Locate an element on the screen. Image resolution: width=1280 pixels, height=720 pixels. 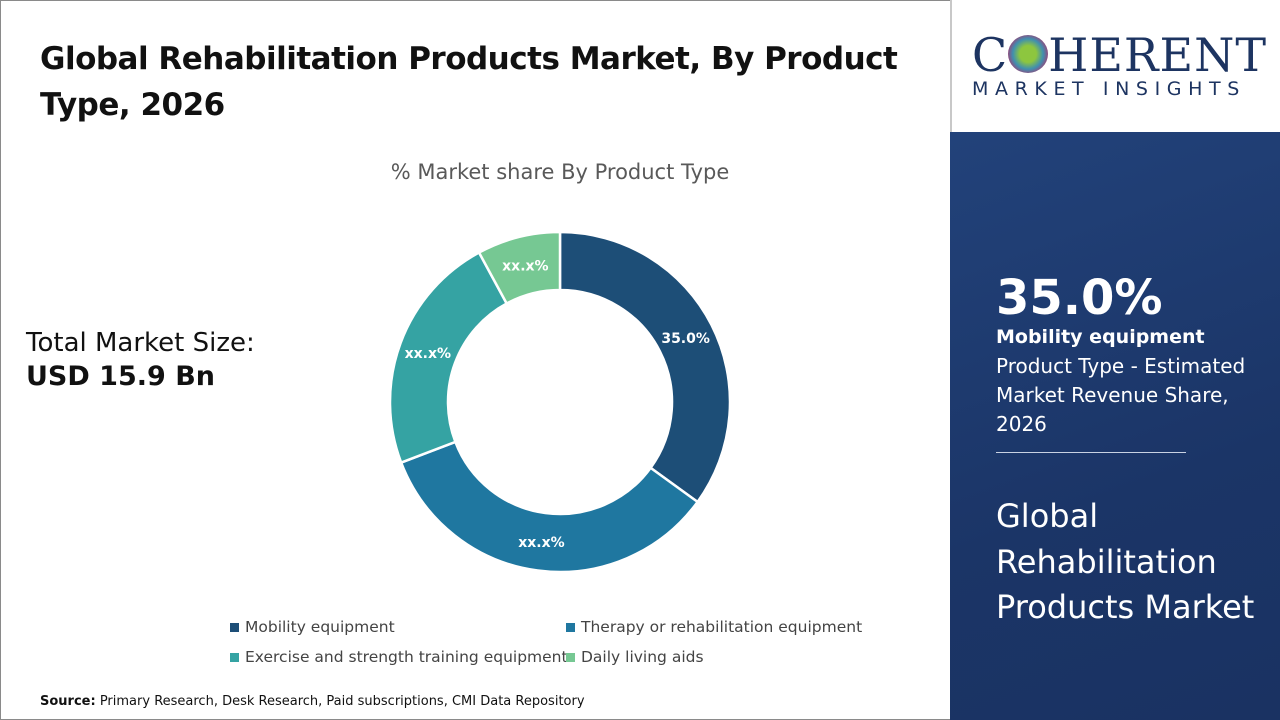
market-name: Global Rehabilitation Products Market is located at coordinates (1125, 561).